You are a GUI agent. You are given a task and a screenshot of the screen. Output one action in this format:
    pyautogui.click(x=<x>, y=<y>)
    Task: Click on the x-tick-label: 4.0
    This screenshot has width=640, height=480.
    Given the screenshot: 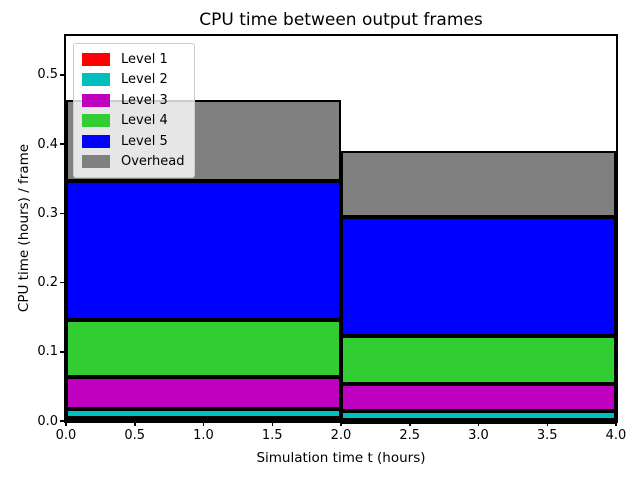 What is the action you would take?
    pyautogui.click(x=616, y=435)
    